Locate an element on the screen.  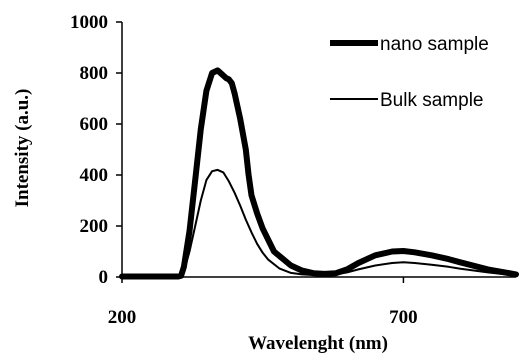
y-tick-label: 400 is located at coordinates (94, 175).